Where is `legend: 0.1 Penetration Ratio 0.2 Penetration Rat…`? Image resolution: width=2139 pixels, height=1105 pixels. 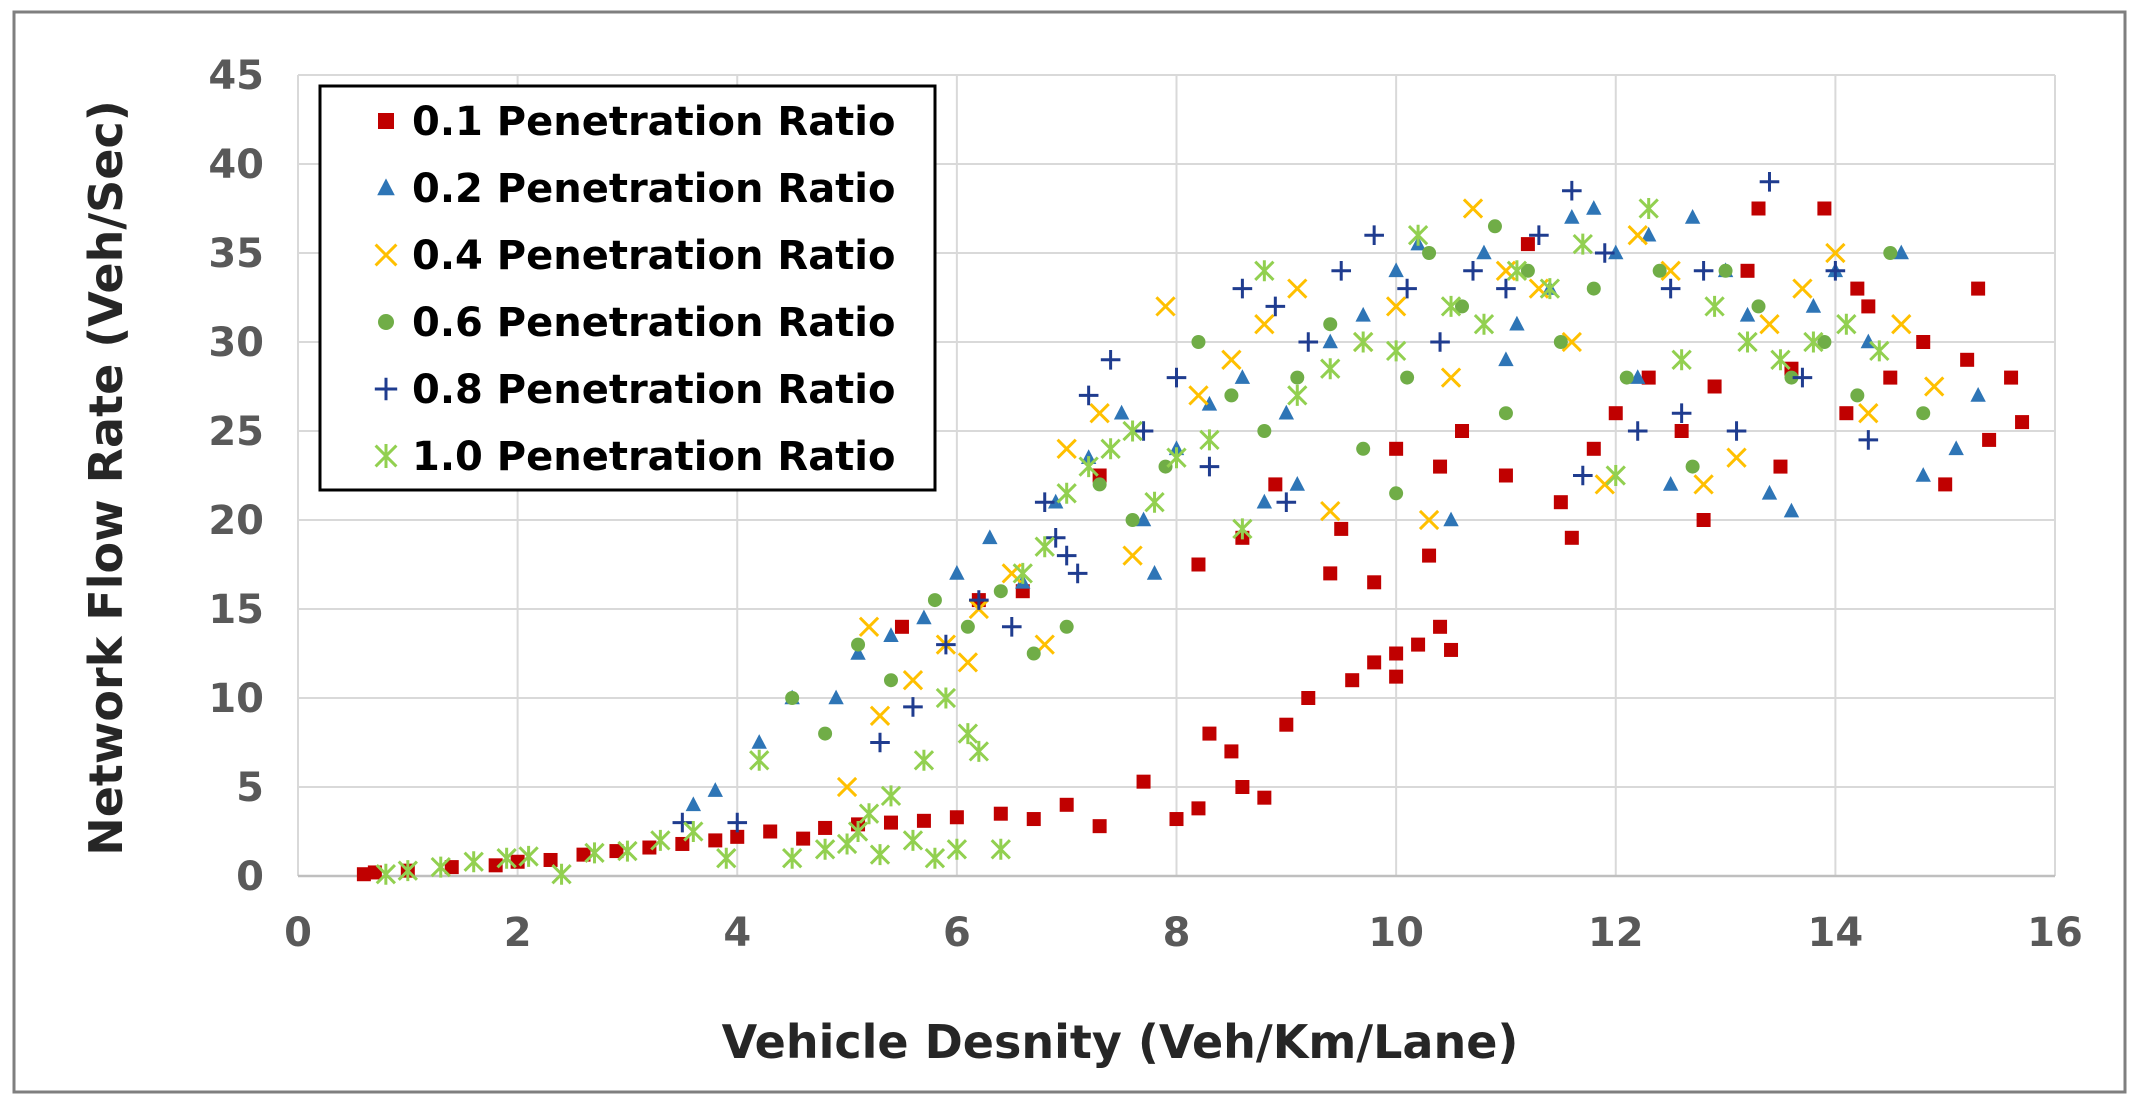
legend: 0.1 Penetration Ratio 0.2 Penetration Rat… is located at coordinates (627, 288).